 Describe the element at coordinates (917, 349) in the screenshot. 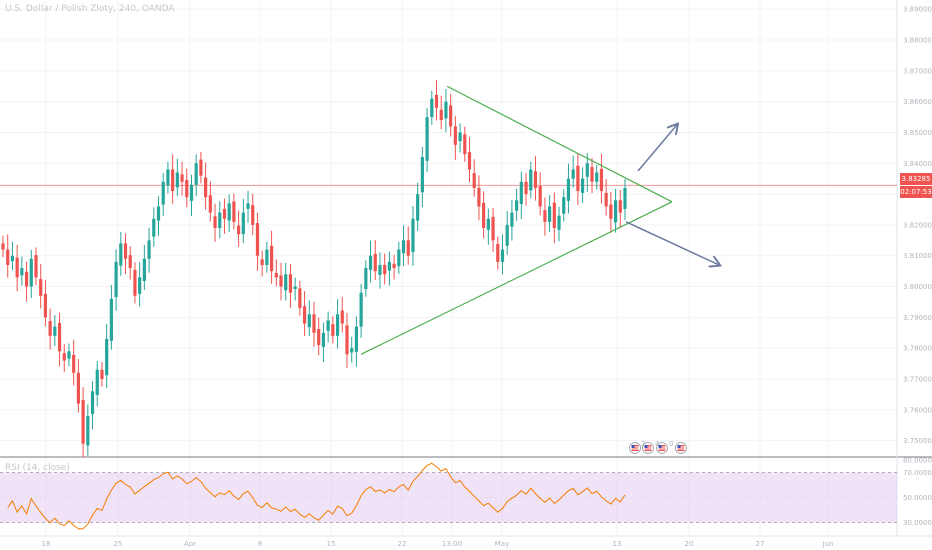

I see `price-tick-label: 3.78000` at that location.